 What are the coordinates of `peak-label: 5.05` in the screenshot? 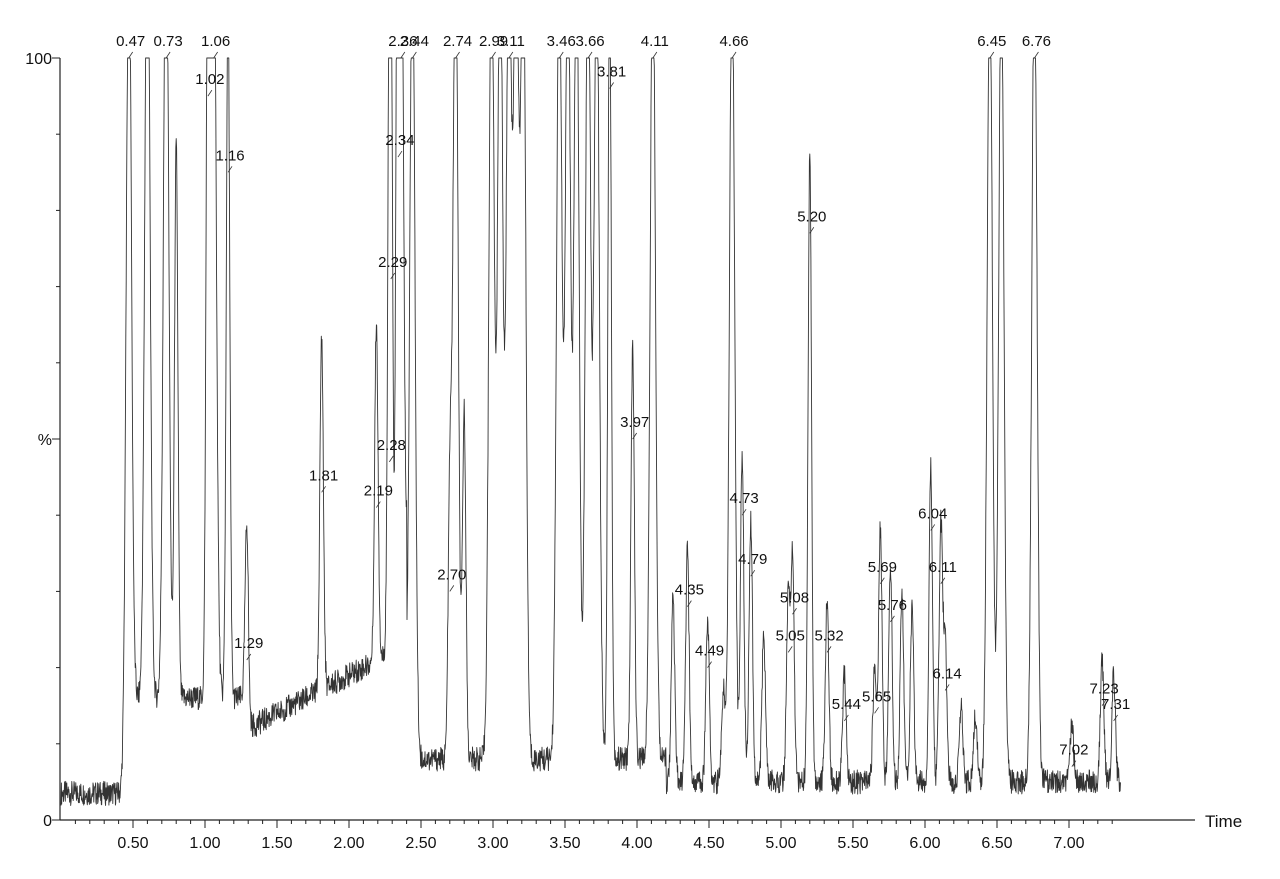 It's located at (790, 635).